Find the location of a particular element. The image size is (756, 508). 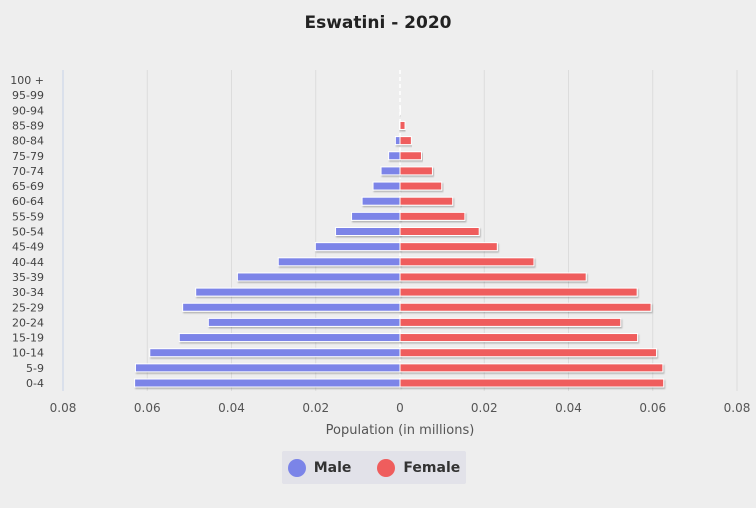

chart-legend: Male Female is located at coordinates (374, 467).